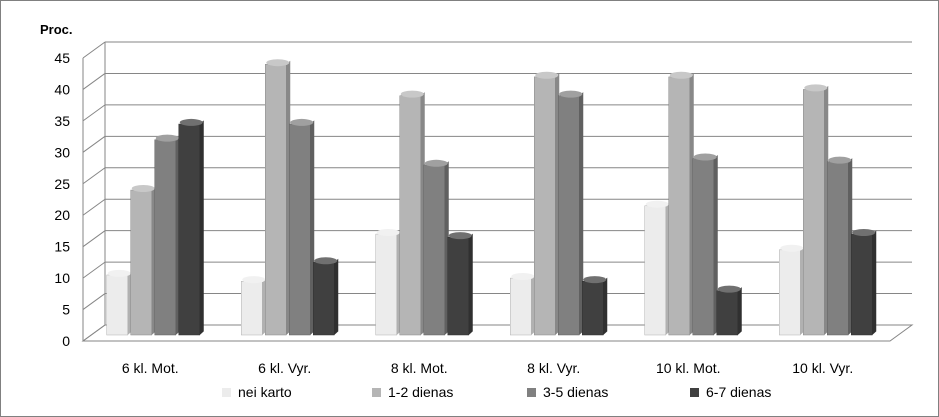  I want to click on y-axis-label: Proc., so click(56, 29).